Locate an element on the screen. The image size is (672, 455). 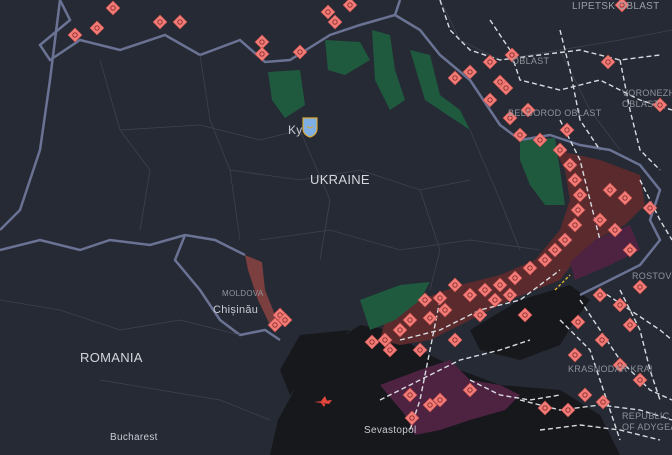
aircraft-icon is located at coordinates (323, 401).